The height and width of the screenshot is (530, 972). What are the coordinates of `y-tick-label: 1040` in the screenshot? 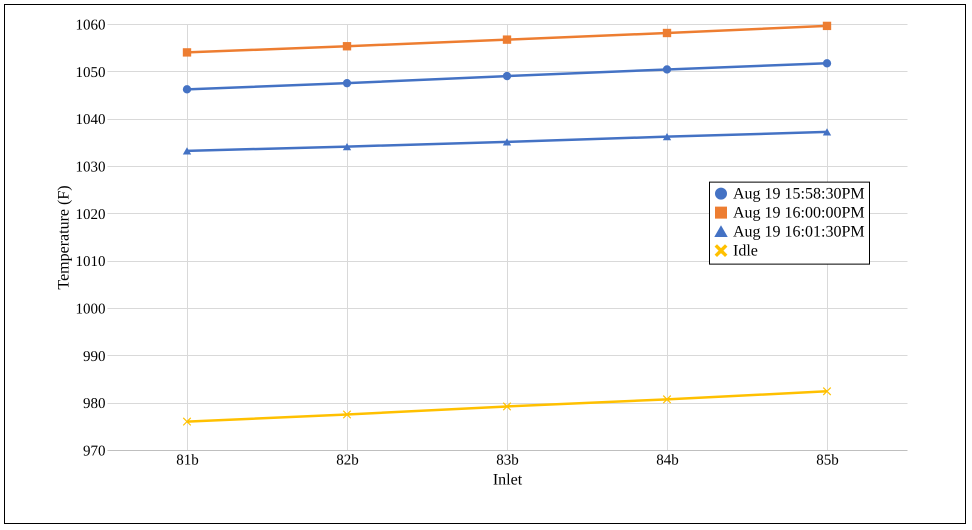 It's located at (91, 120).